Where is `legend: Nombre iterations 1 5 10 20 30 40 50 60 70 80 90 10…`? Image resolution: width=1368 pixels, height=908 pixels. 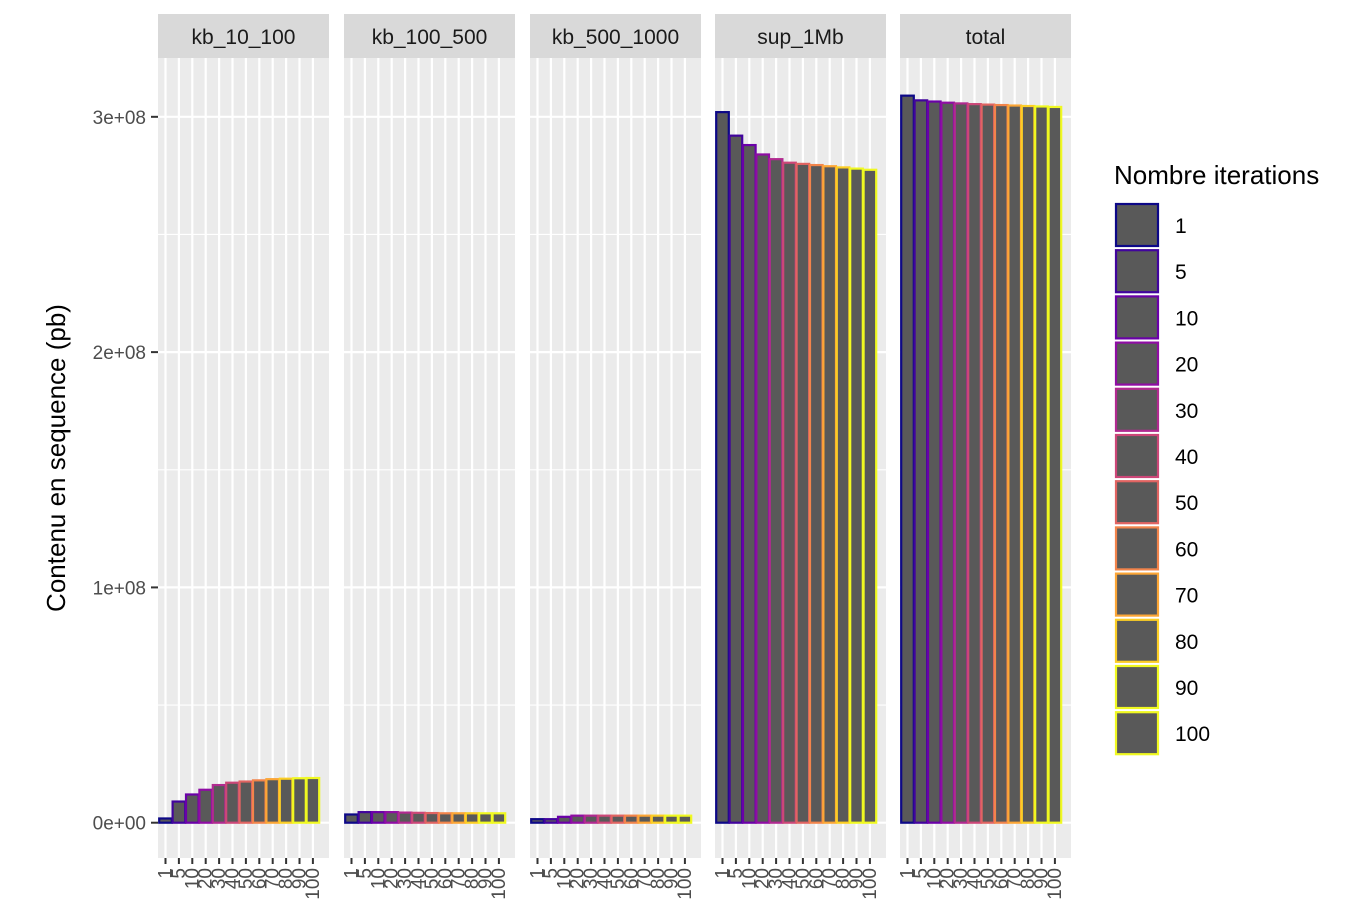 legend: Nombre iterations 1 5 10 20 30 40 50 60 70 80 90 10… is located at coordinates (1216, 458).